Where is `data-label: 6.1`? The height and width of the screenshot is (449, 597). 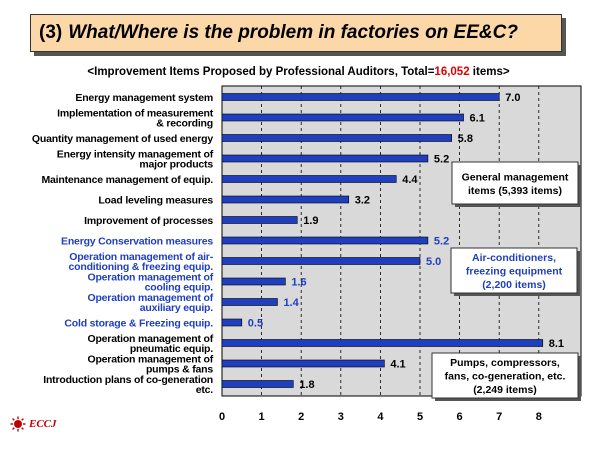 data-label: 6.1 is located at coordinates (477, 119).